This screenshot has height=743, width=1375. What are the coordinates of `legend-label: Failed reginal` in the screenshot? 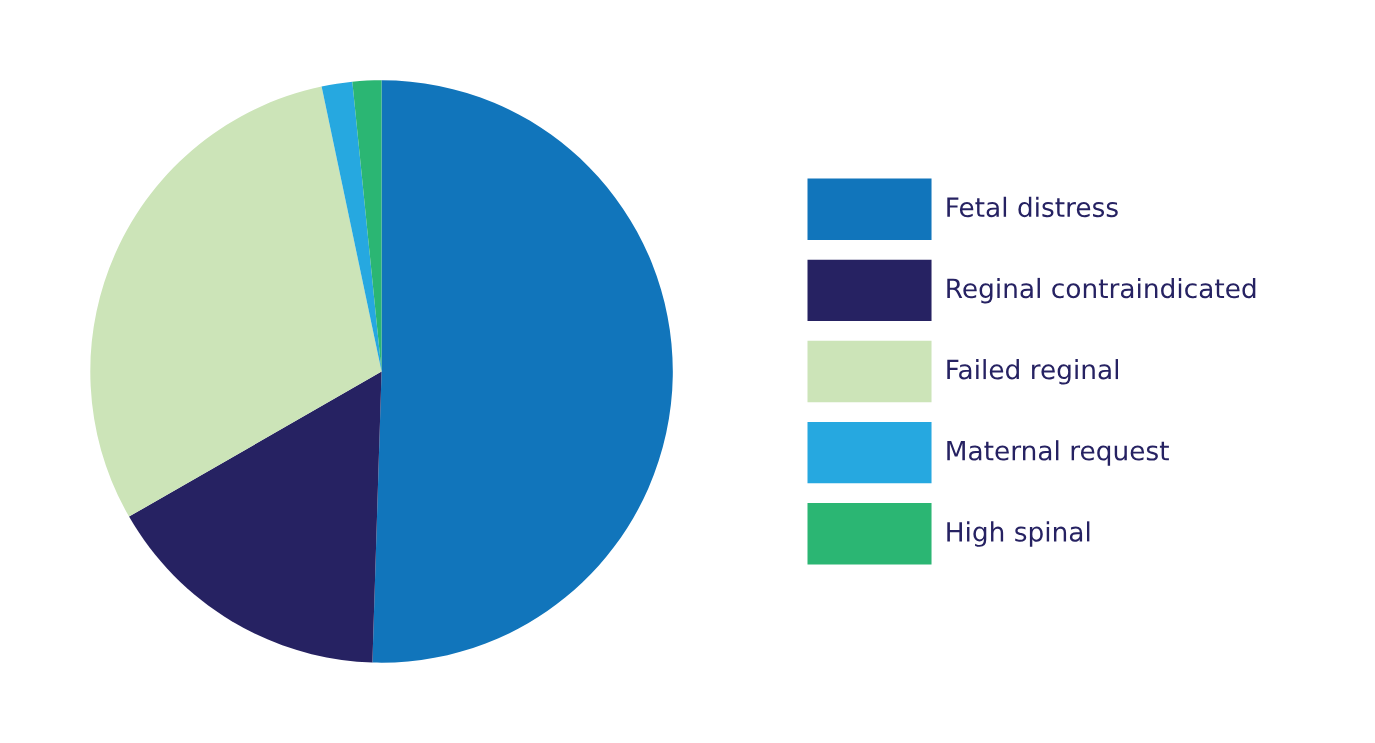 It's located at (1033, 372).